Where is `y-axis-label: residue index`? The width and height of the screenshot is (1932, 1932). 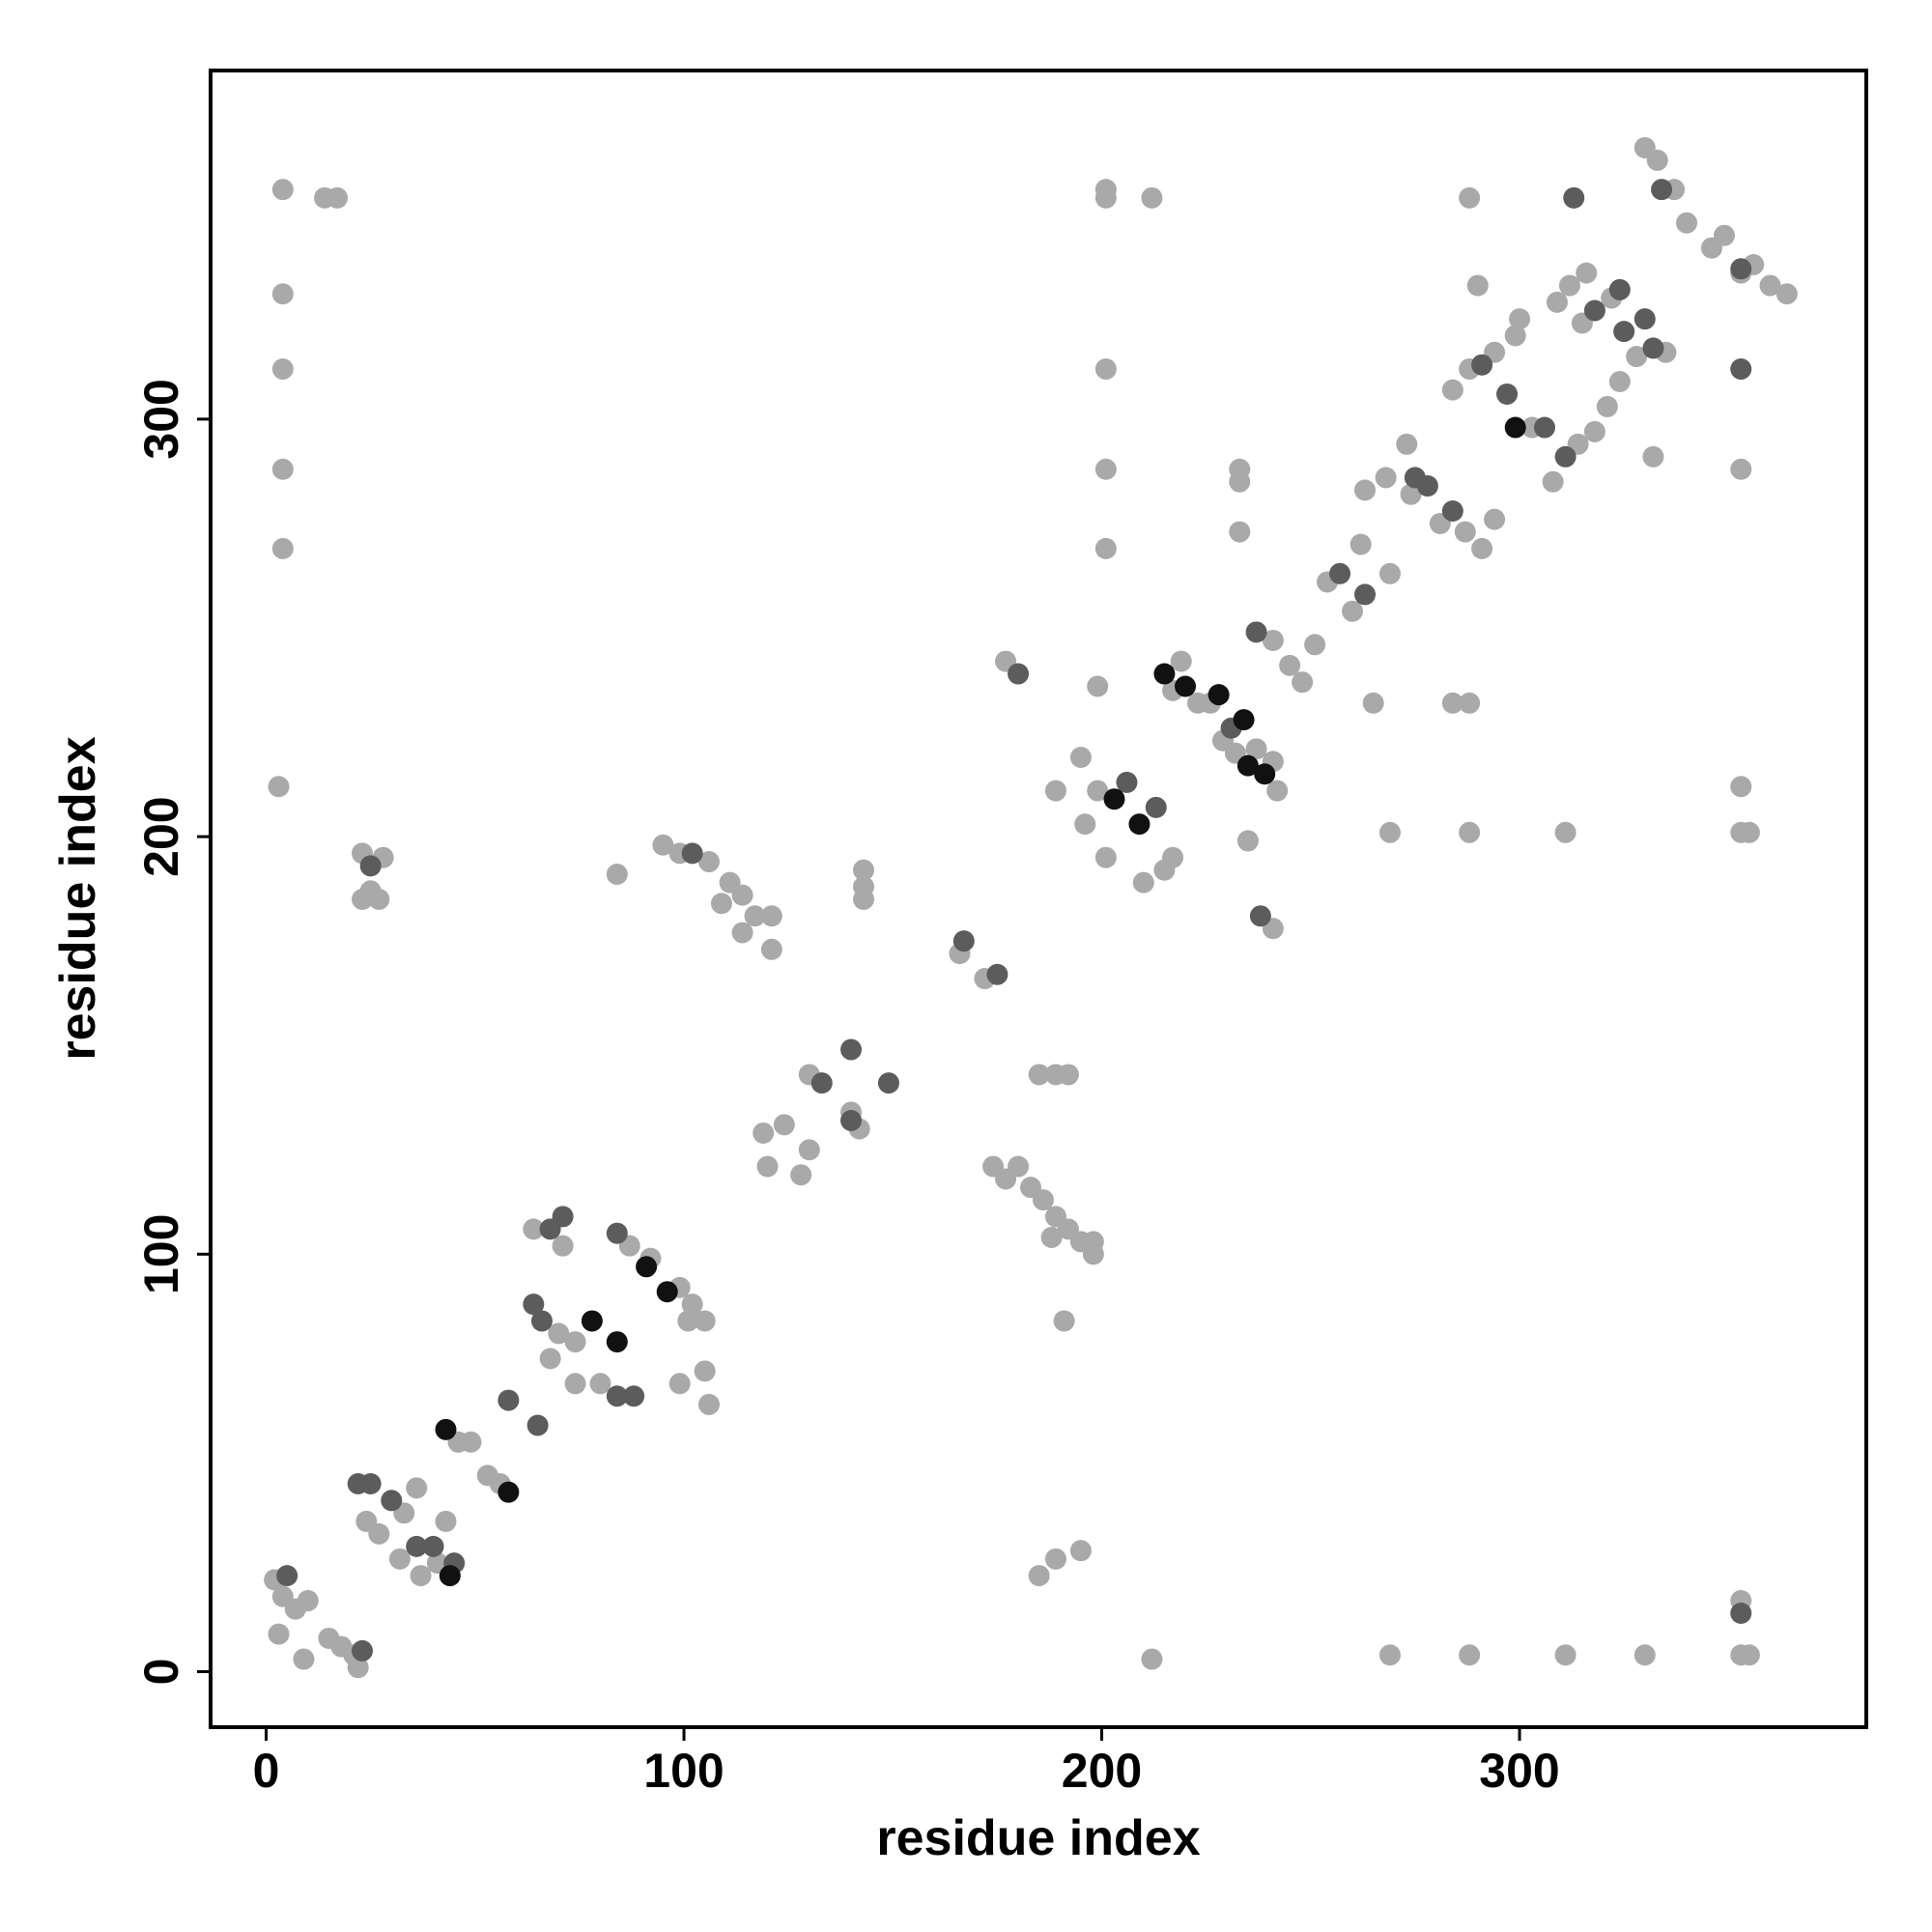
y-axis-label: residue index is located at coordinates (78, 898).